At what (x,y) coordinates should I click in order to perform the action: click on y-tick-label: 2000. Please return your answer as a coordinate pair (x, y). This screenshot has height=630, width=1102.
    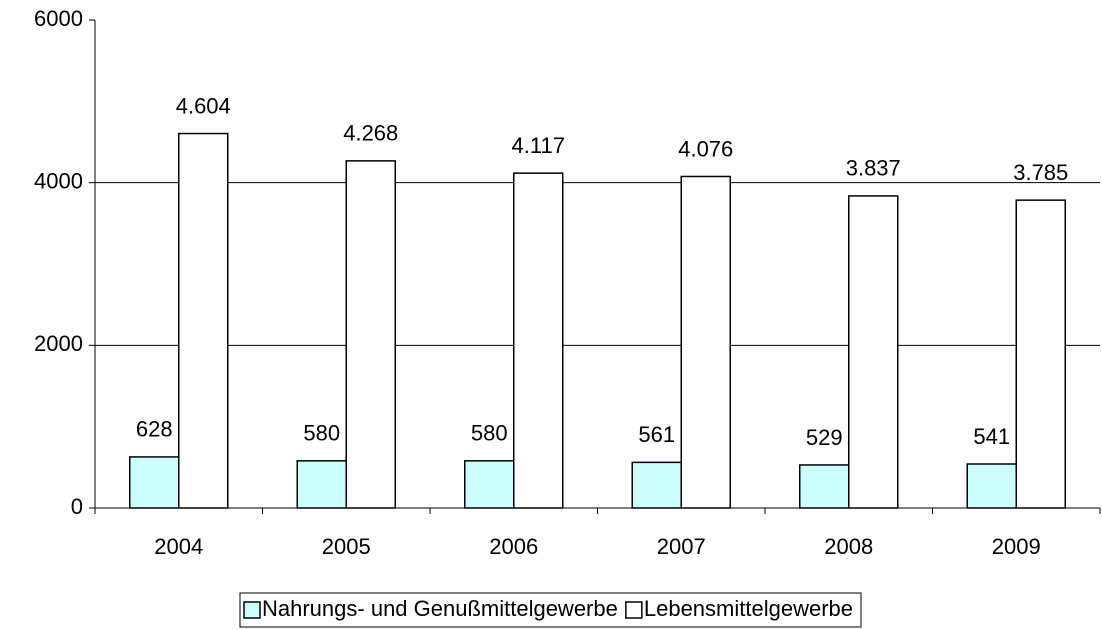
    Looking at the image, I should click on (58, 343).